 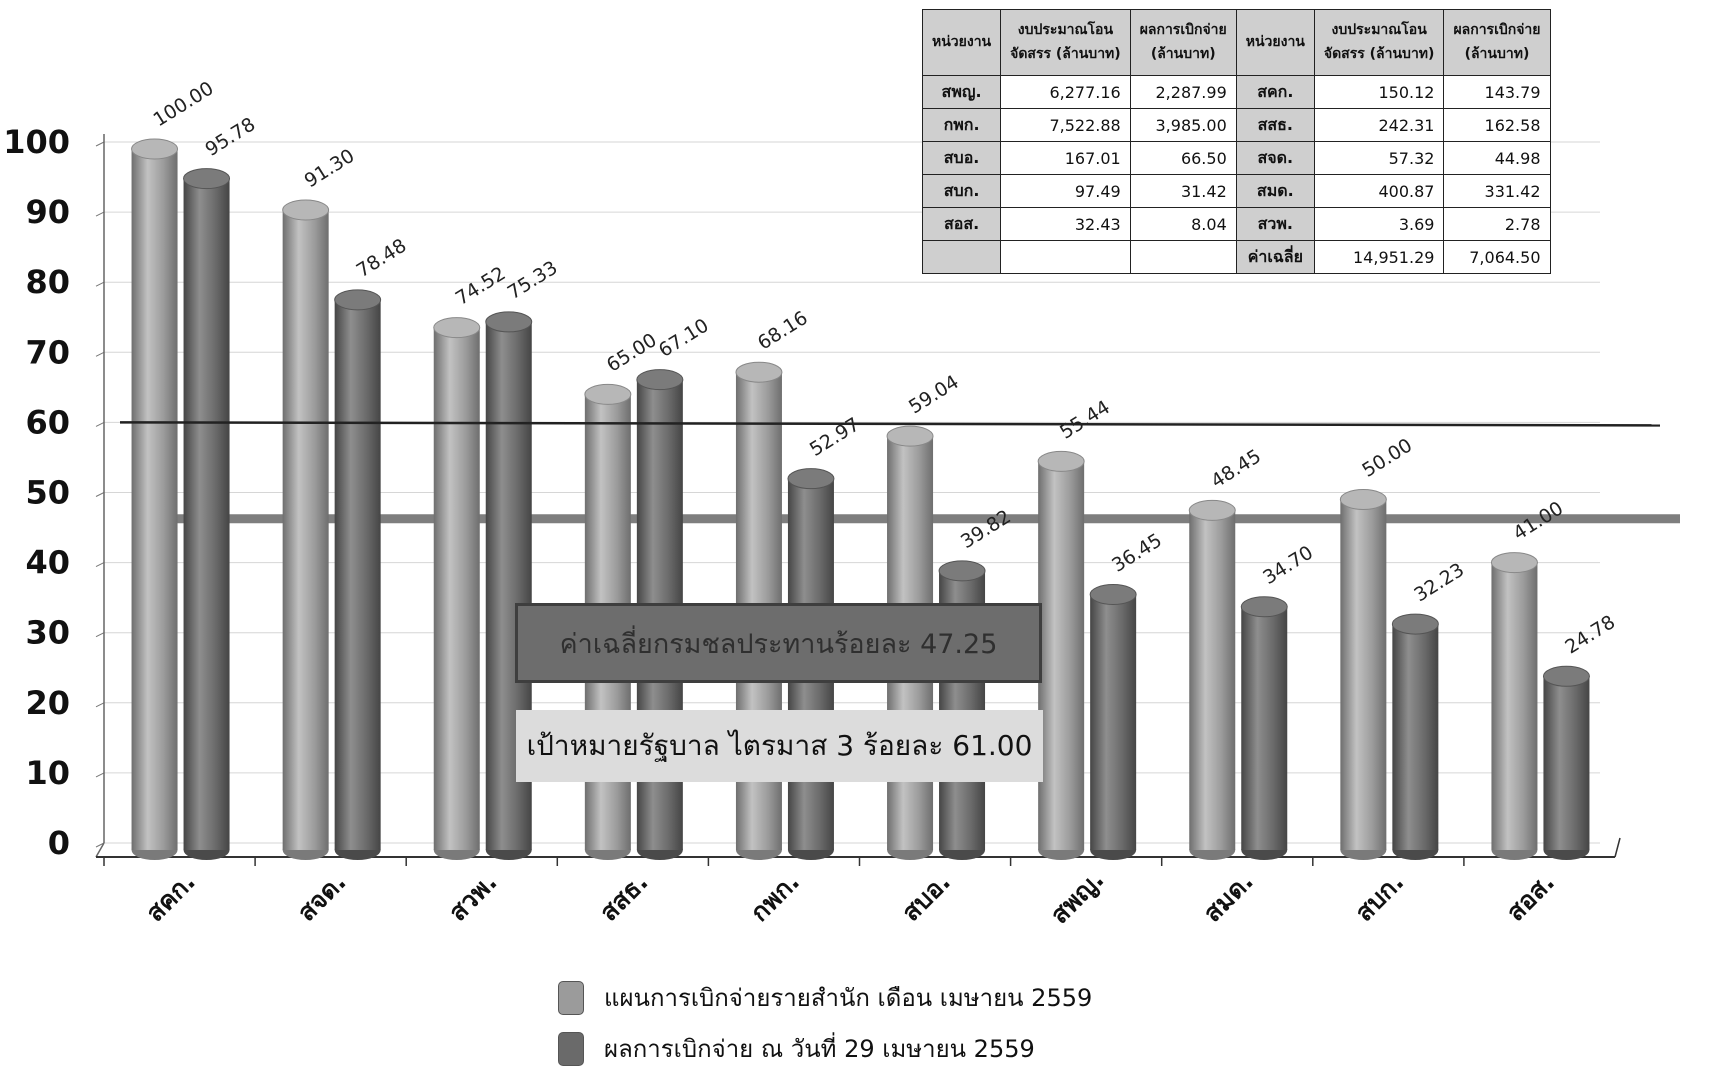 I want to click on plan-value-label: 50.00, so click(x=1387, y=457).